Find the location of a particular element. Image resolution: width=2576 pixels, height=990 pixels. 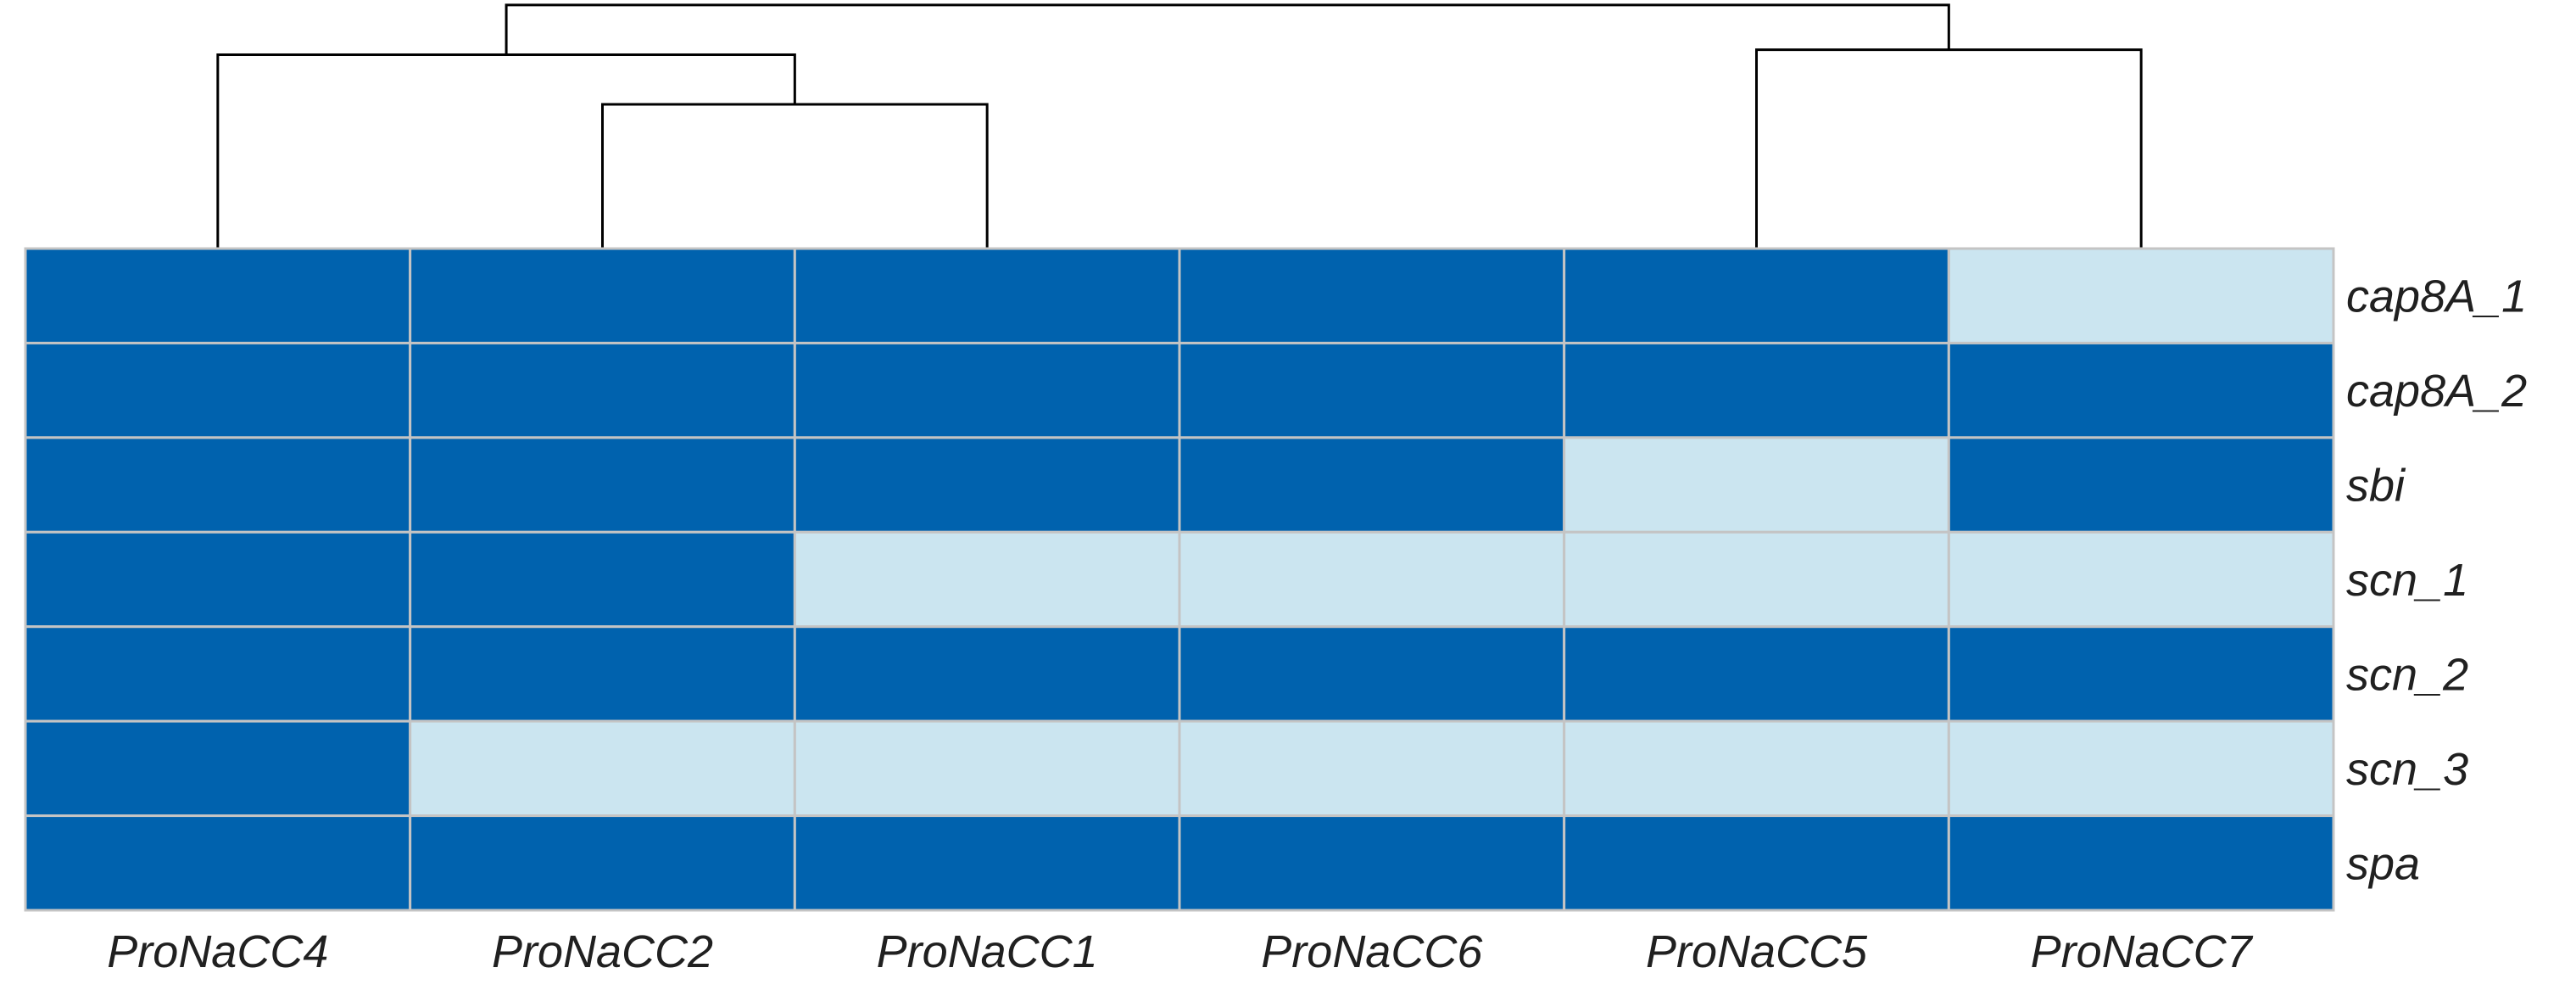

heatmap-cell-cap8A_2-ProNaCC6 is located at coordinates (1372, 390).